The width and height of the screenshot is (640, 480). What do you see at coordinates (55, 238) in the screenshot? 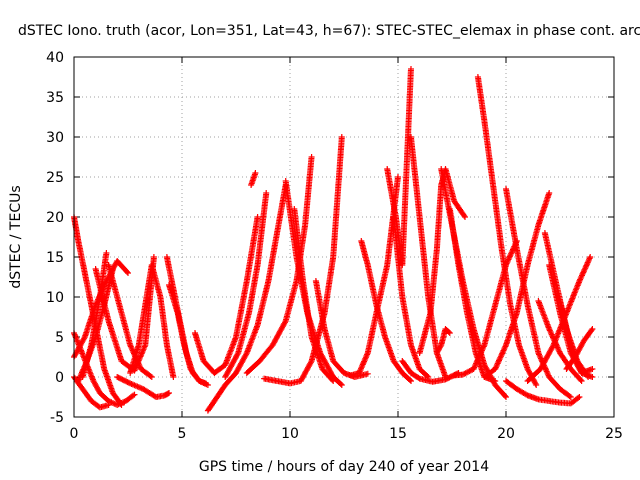
I see `y-tick-labels: -5 0 5 10 15 20 25 30 35 40` at bounding box center [55, 238].